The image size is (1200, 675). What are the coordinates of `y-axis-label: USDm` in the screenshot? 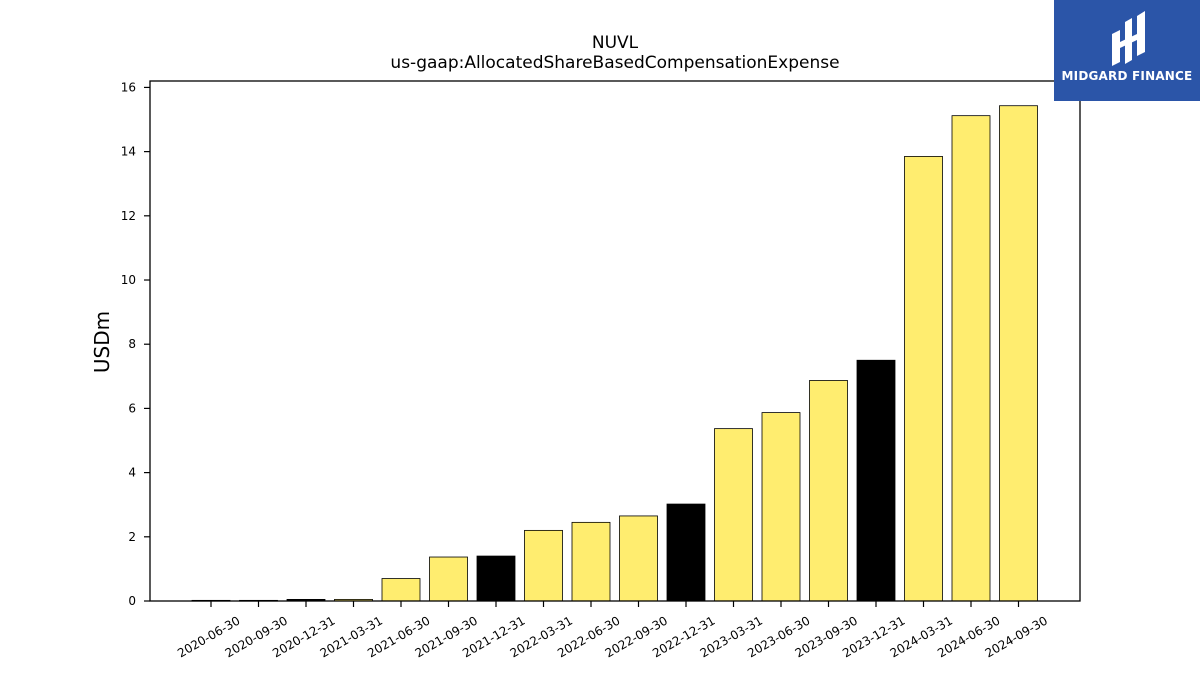 It's located at (102, 342).